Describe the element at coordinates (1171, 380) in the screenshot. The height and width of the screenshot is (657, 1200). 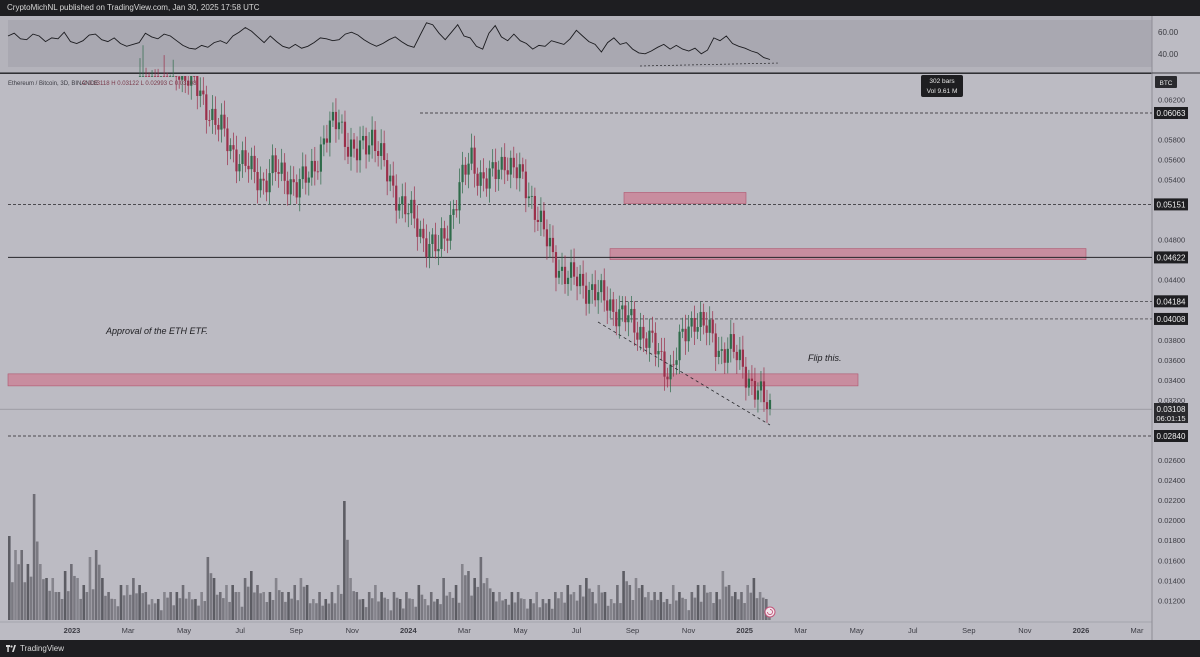
I see `price-tick-0.03400: 0.03400` at that location.